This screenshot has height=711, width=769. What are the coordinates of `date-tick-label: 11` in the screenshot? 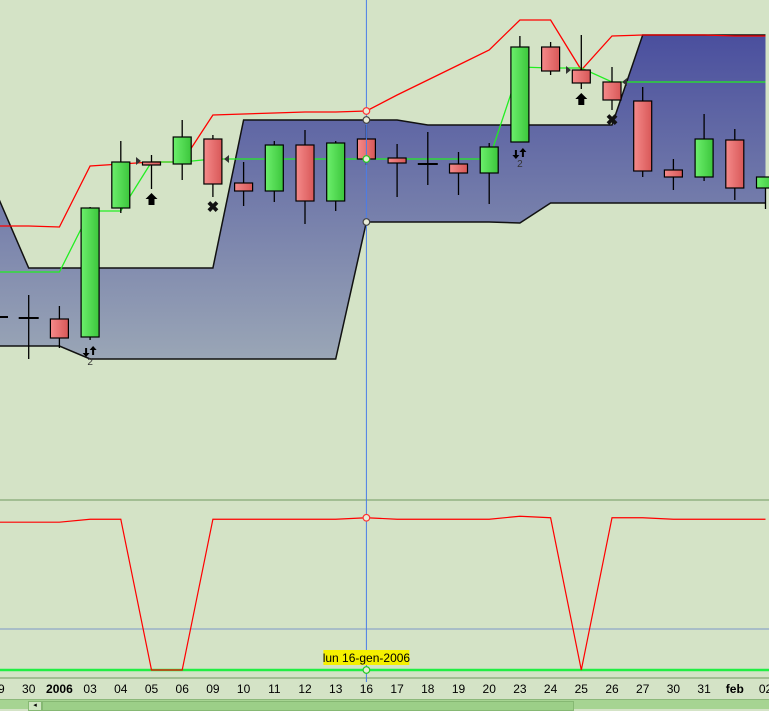 It's located at (274, 689).